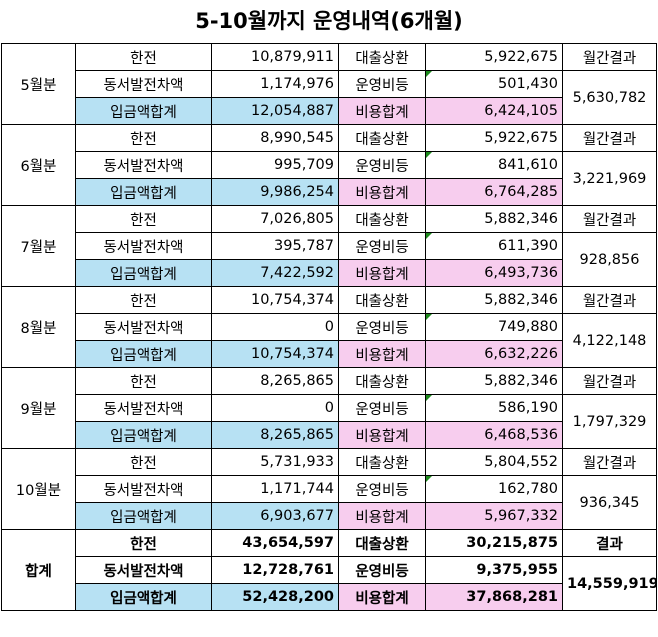  What do you see at coordinates (38, 489) in the screenshot?
I see `month-label: 10월분` at bounding box center [38, 489].